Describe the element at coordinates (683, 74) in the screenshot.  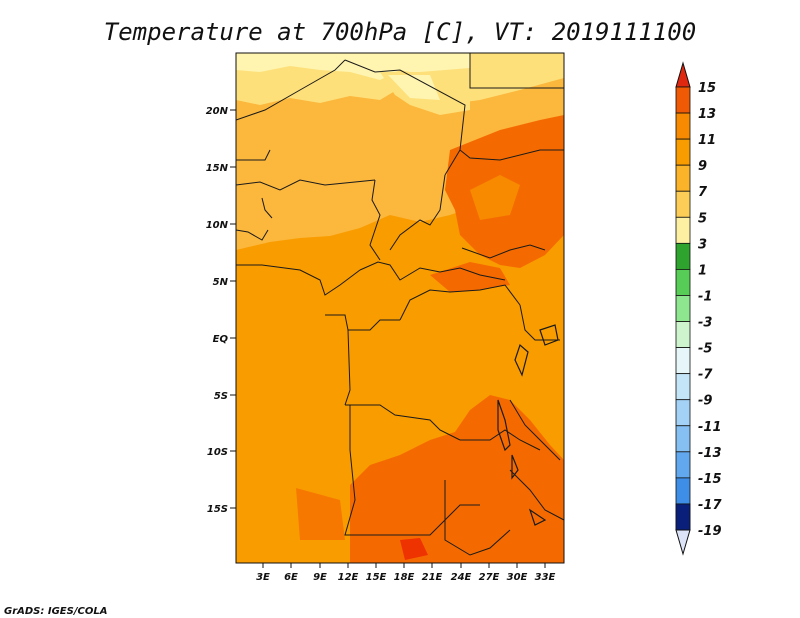
I see `colorbar-top-arrow` at that location.